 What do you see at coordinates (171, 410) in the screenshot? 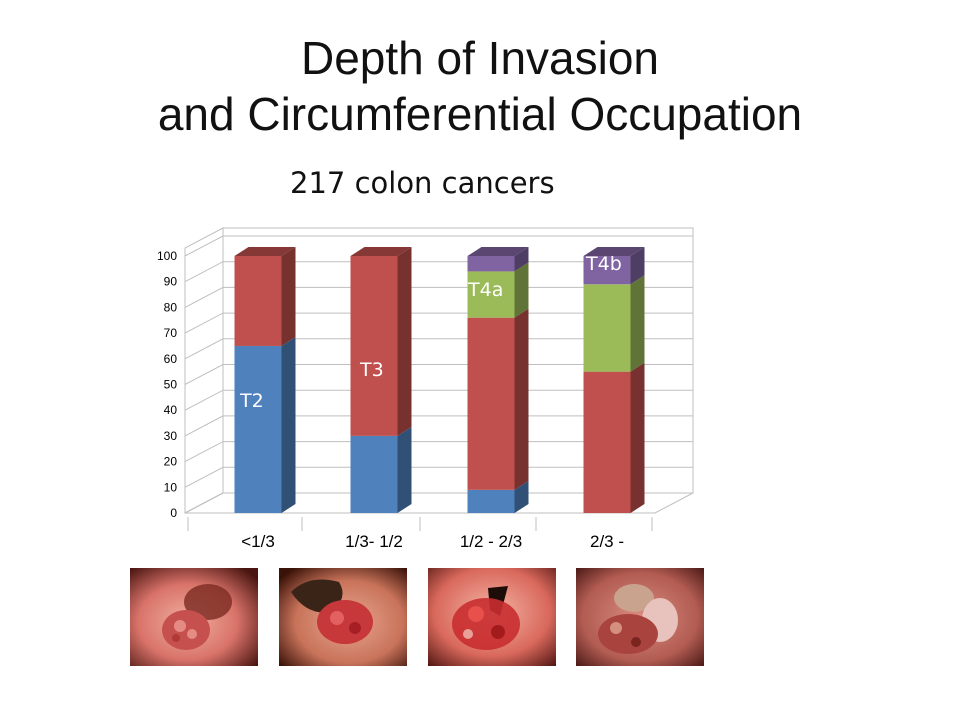
I see `y-tick-label: 40` at bounding box center [171, 410].